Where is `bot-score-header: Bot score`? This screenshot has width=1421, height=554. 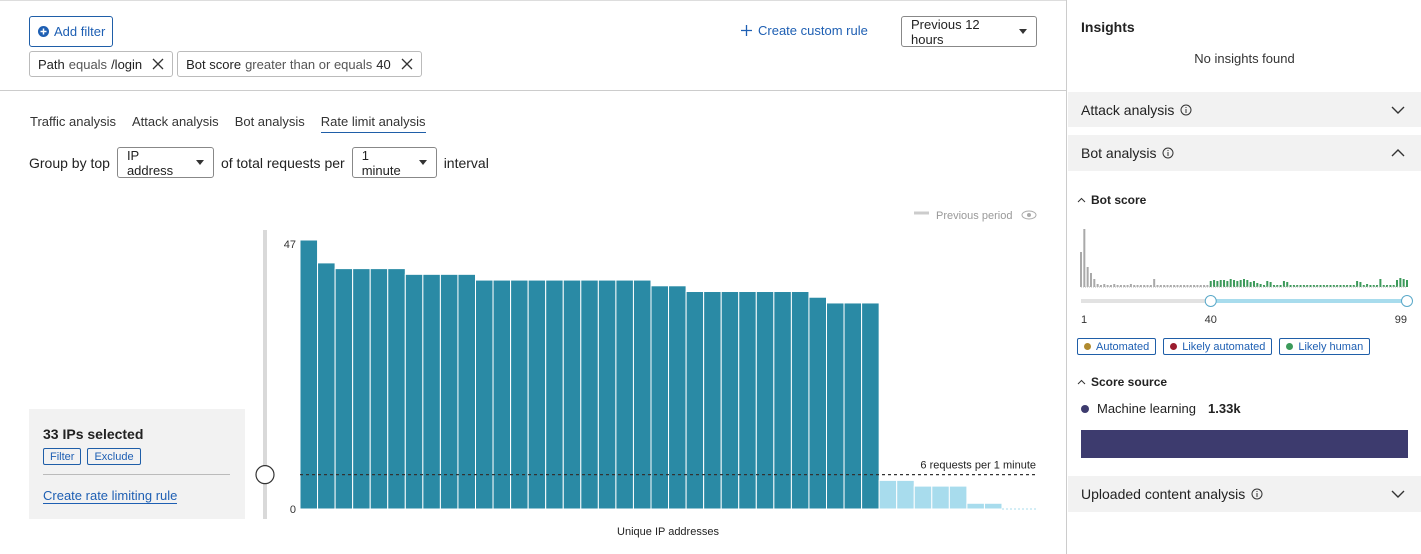
bot-score-header: Bot score is located at coordinates (1111, 200).